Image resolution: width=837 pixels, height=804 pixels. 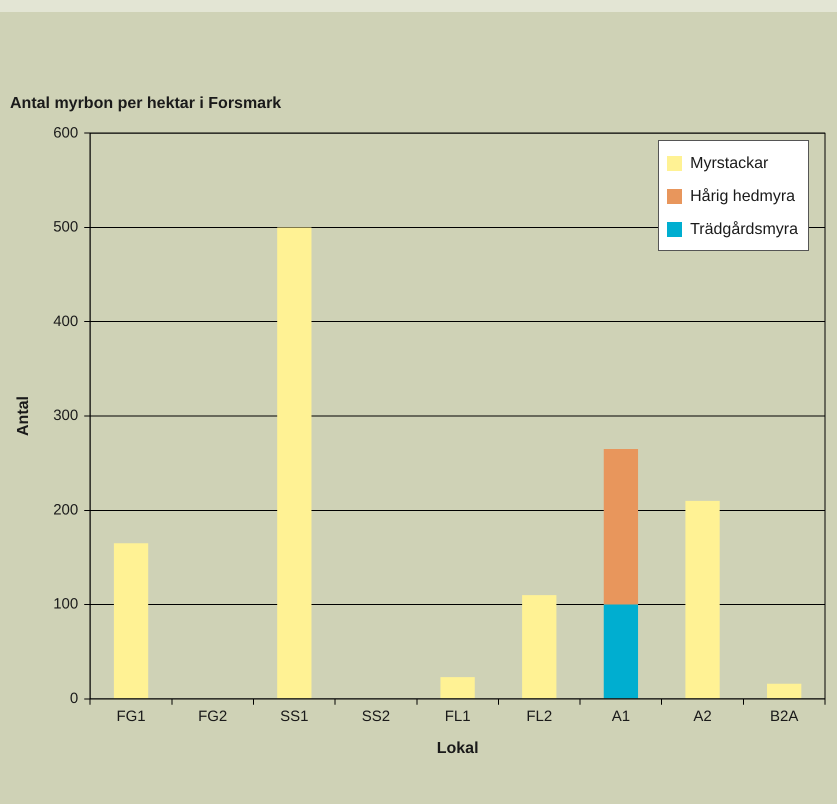 What do you see at coordinates (146, 103) in the screenshot?
I see `chart-title: Antal myrbon per hektar i Forsmark` at bounding box center [146, 103].